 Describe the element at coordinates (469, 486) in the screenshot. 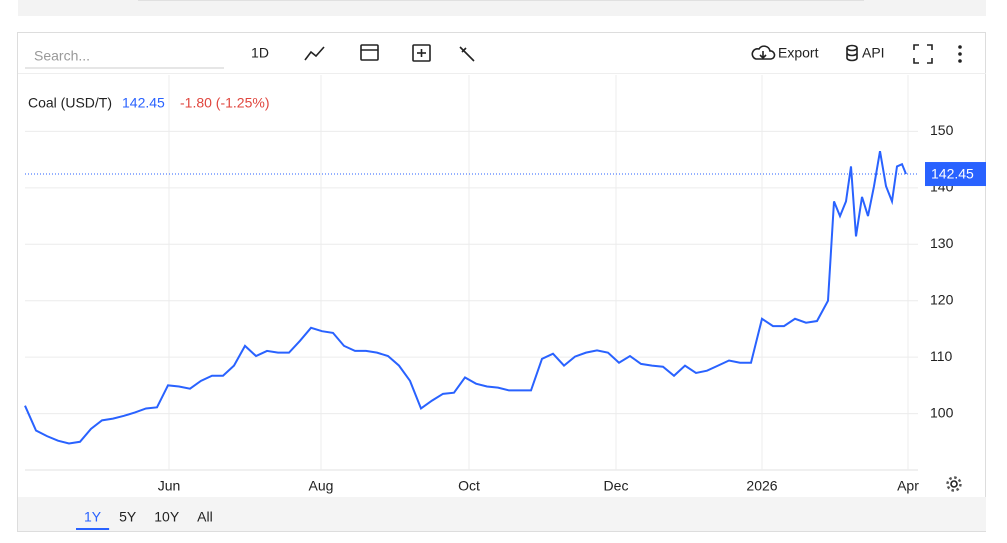

I see `x-tick-label: Oct` at that location.